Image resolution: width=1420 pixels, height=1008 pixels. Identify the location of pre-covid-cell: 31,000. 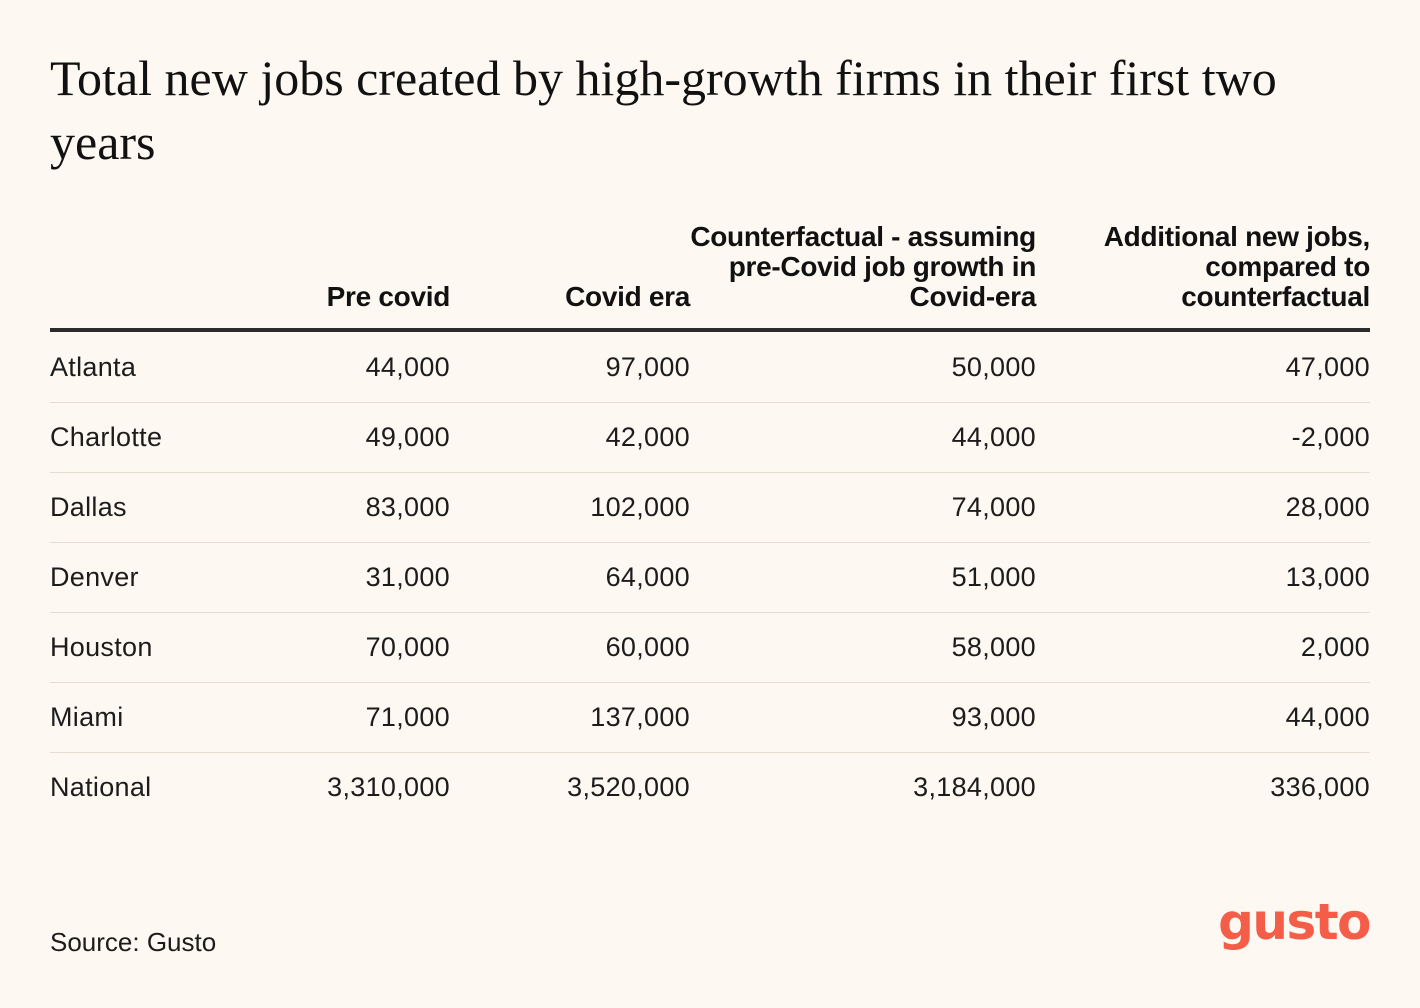
(407, 577).